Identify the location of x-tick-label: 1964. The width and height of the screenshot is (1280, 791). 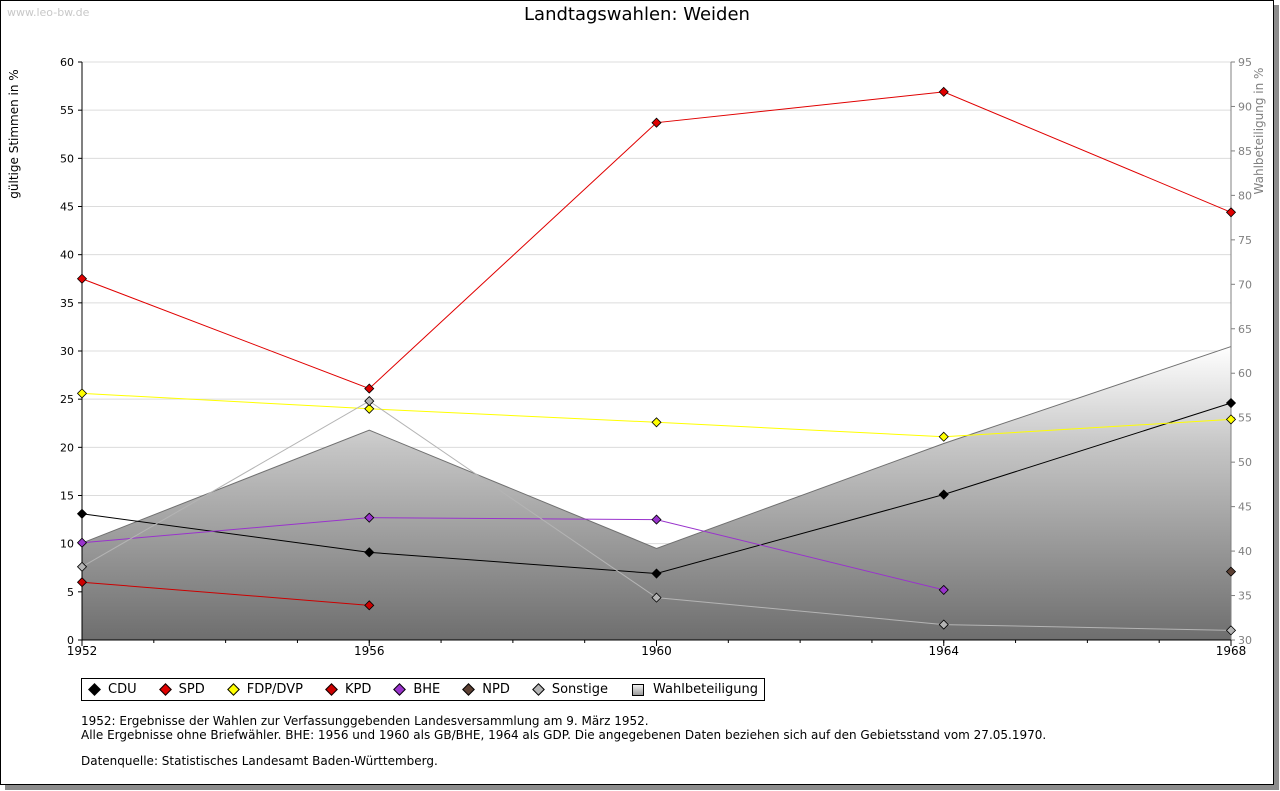
(943, 651).